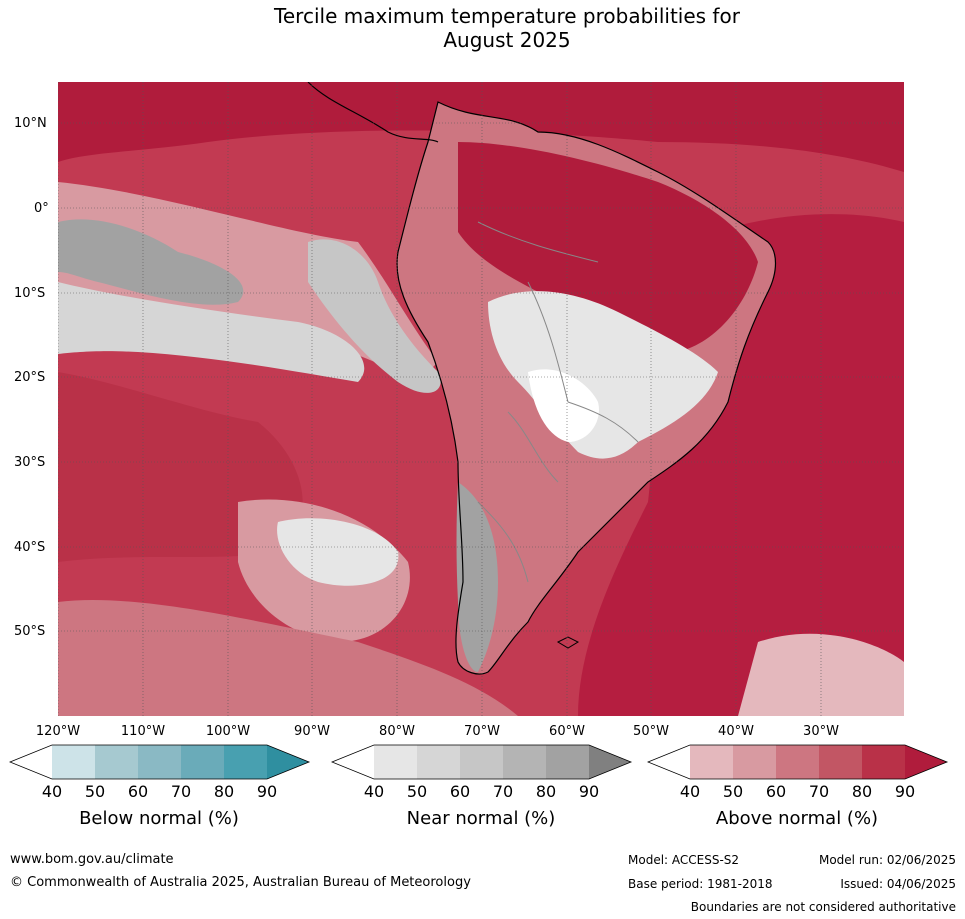  I want to click on colorbar-near-normal-svg, so click(482, 762).